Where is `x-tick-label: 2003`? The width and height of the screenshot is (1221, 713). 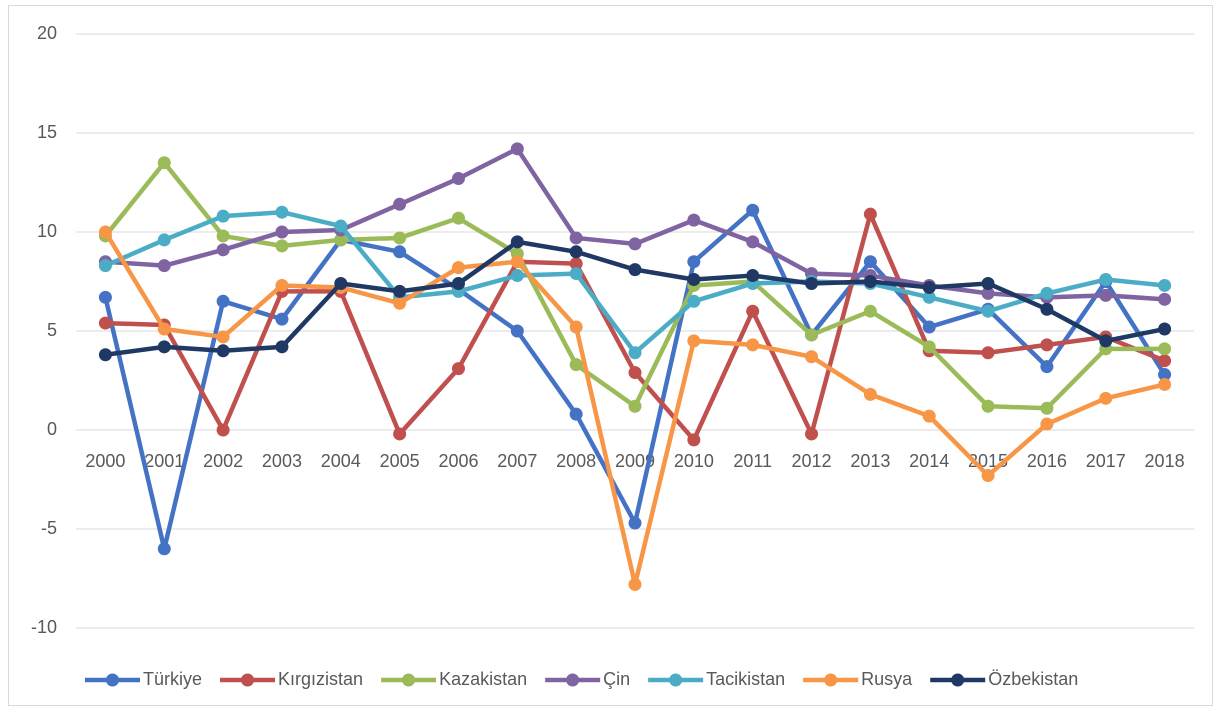
x-tick-label: 2003 is located at coordinates (282, 461).